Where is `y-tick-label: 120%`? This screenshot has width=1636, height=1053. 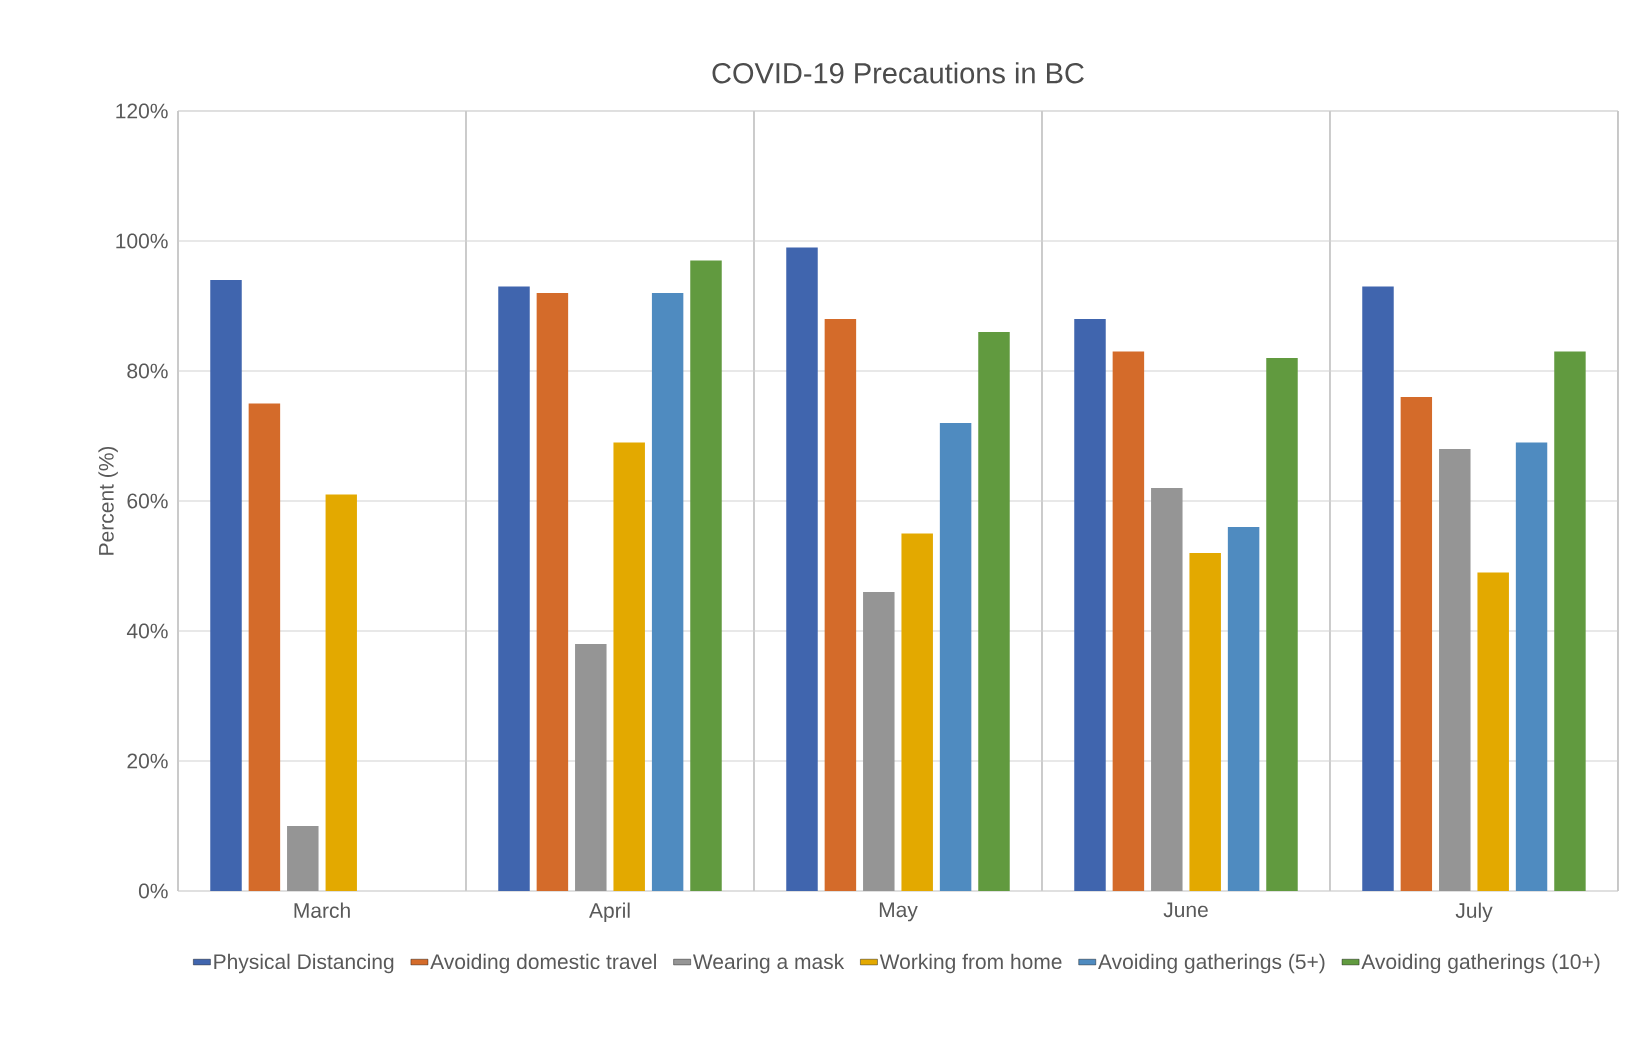 y-tick-label: 120% is located at coordinates (142, 111).